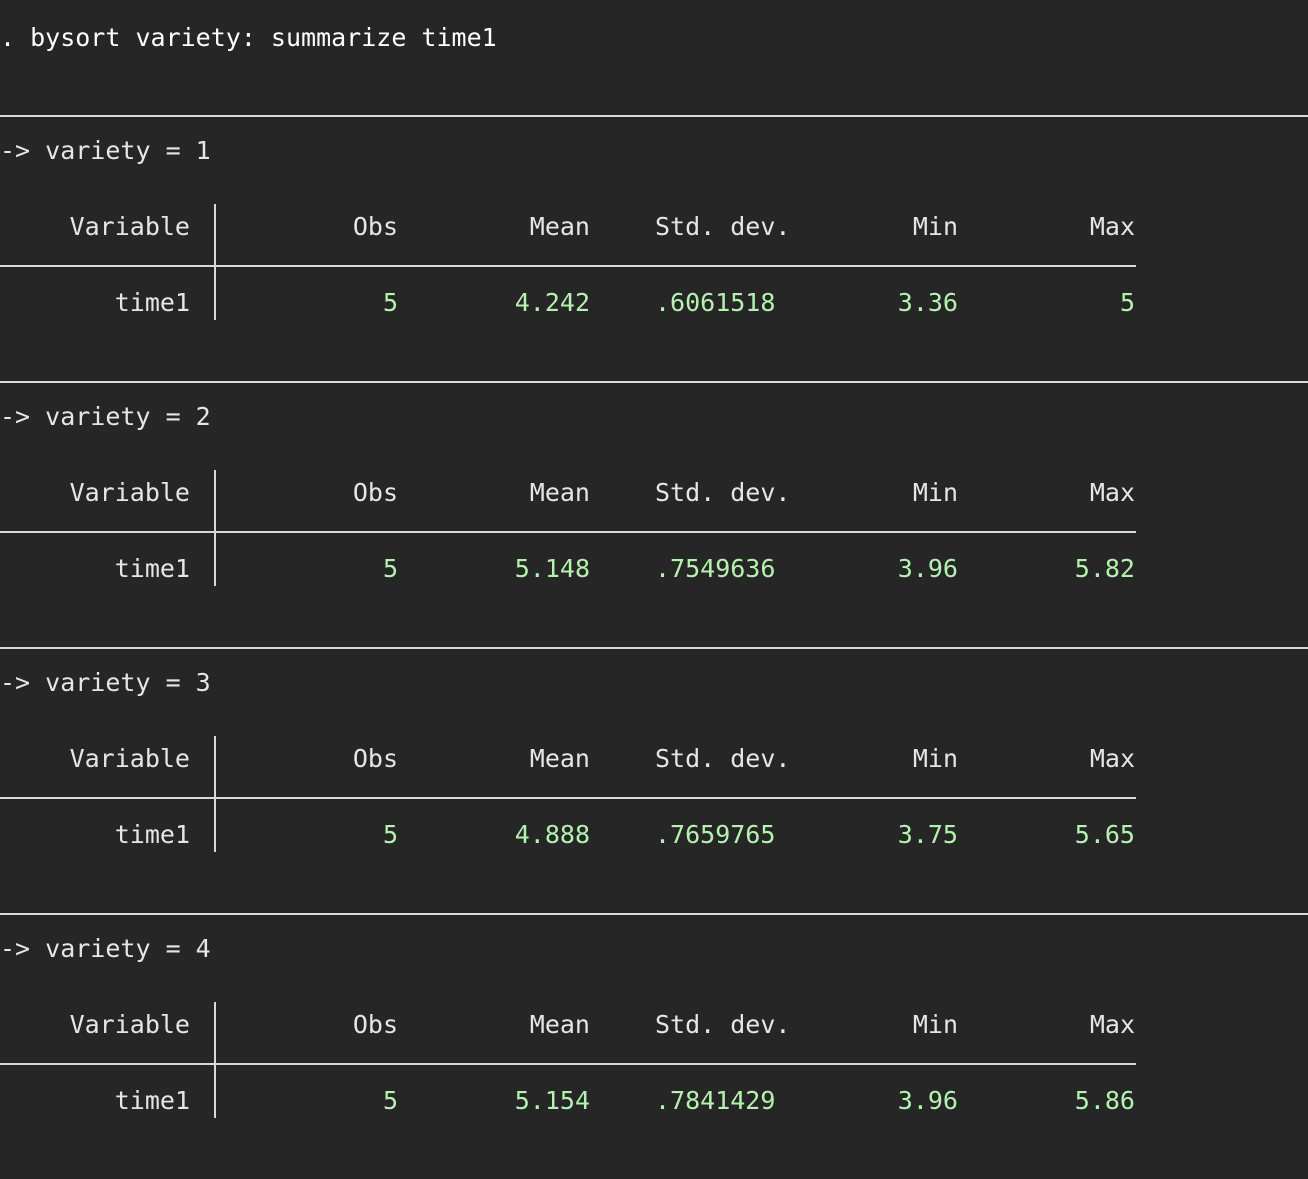 Image resolution: width=1308 pixels, height=1179 pixels. I want to click on value-mean: 4.242, so click(552, 302).